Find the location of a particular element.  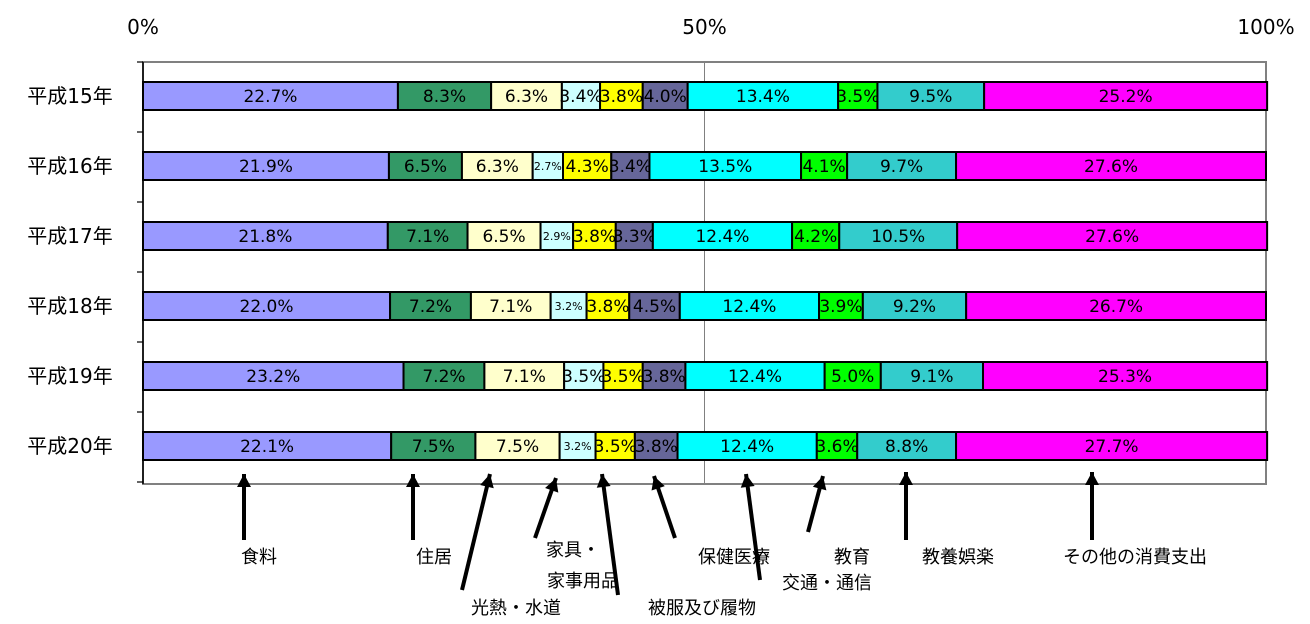

data-label: 9.5% is located at coordinates (930, 97).